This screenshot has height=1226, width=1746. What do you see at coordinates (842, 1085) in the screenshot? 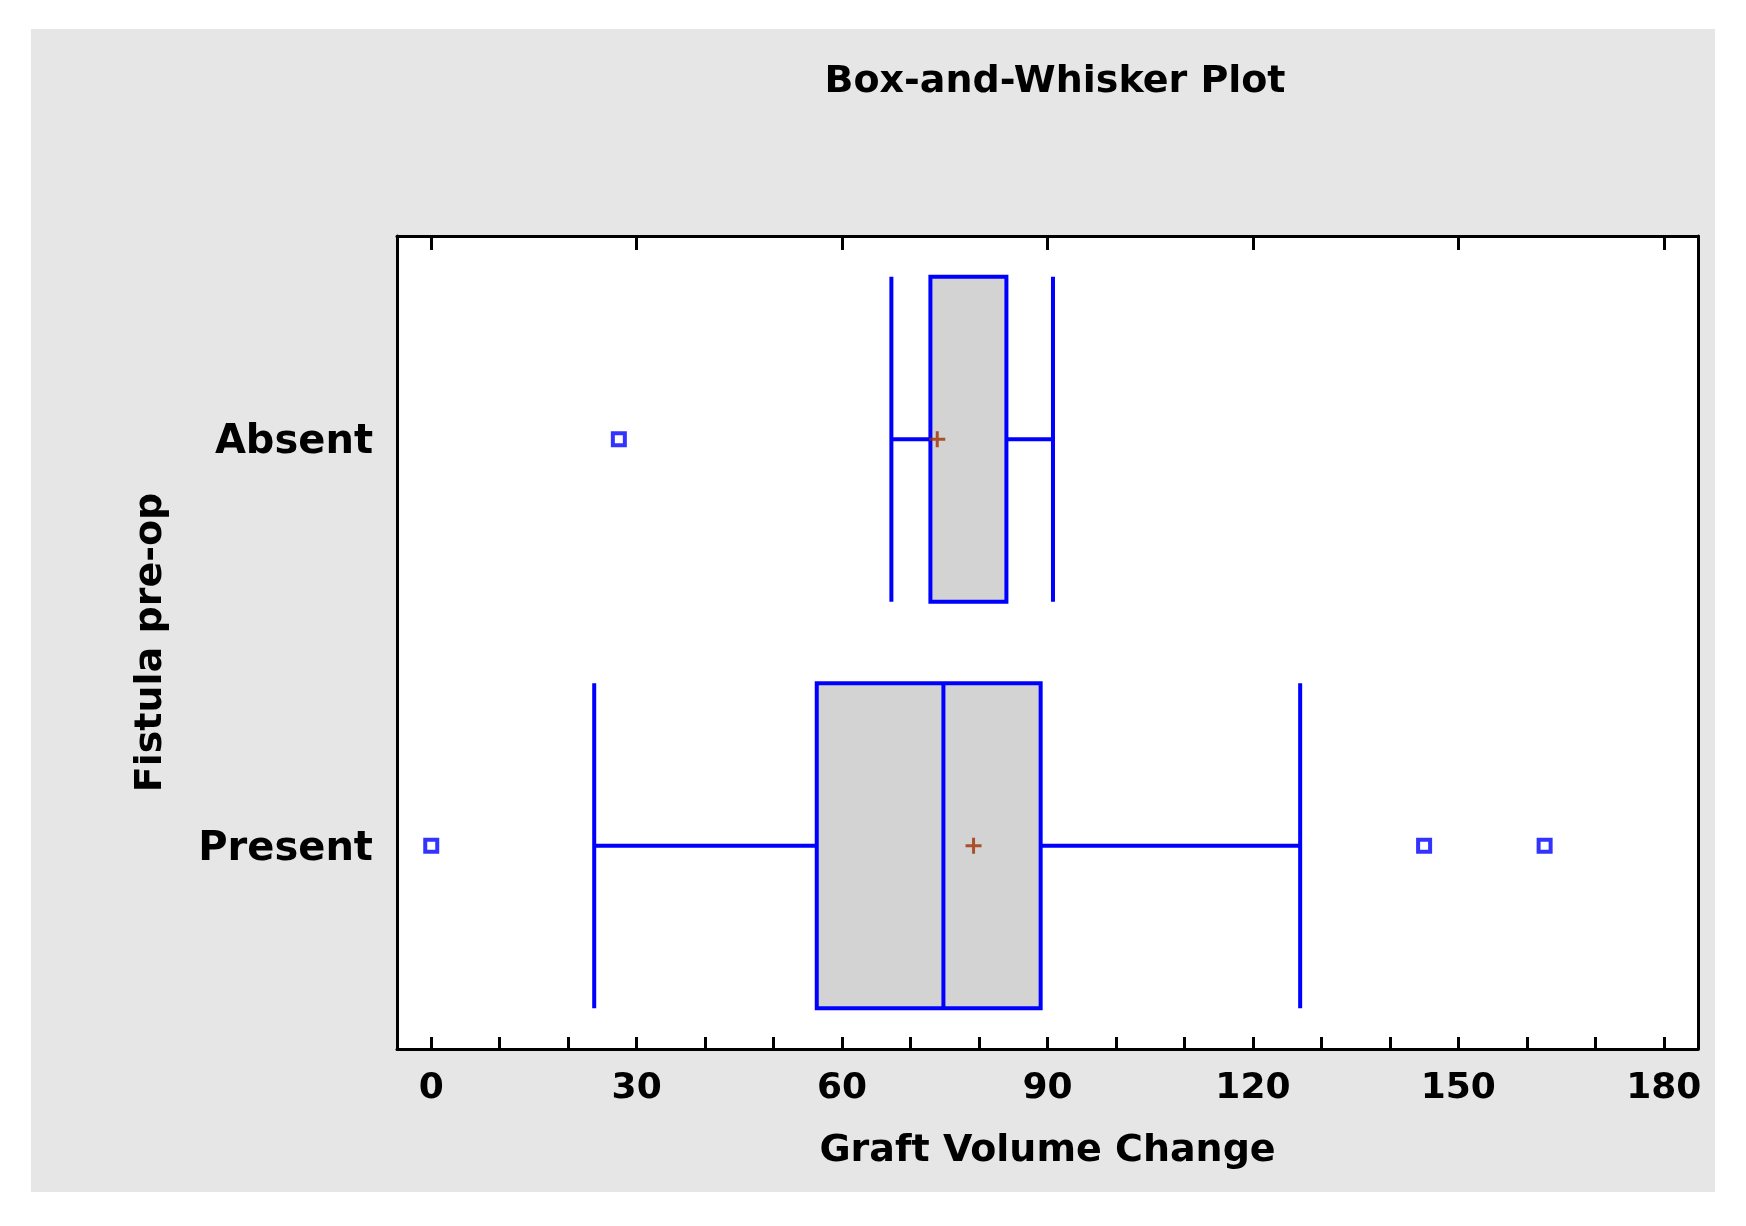
I see `x-tick-label: 60` at bounding box center [842, 1085].